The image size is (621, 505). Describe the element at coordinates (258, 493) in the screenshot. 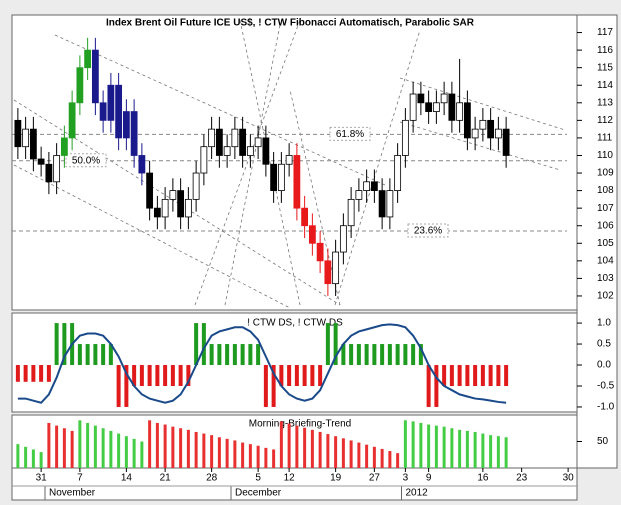

I see `month-label: December` at that location.